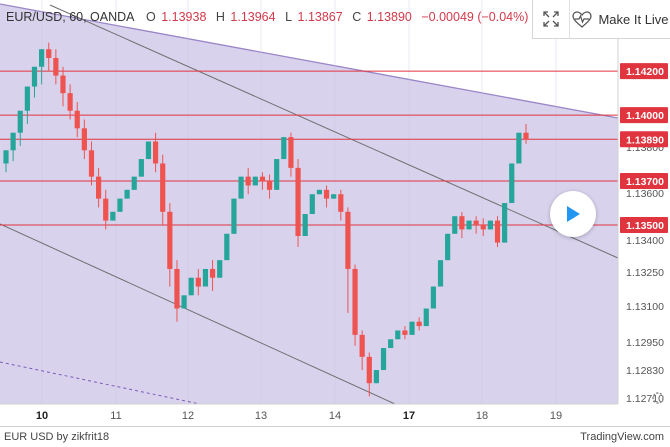  Describe the element at coordinates (100, 383) in the screenshot. I see `trendline-dashed` at that location.